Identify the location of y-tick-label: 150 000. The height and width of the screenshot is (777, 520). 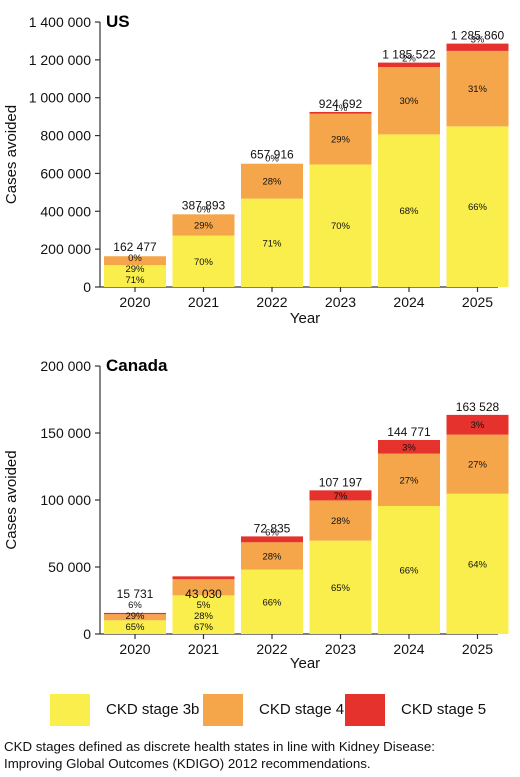
(65, 433).